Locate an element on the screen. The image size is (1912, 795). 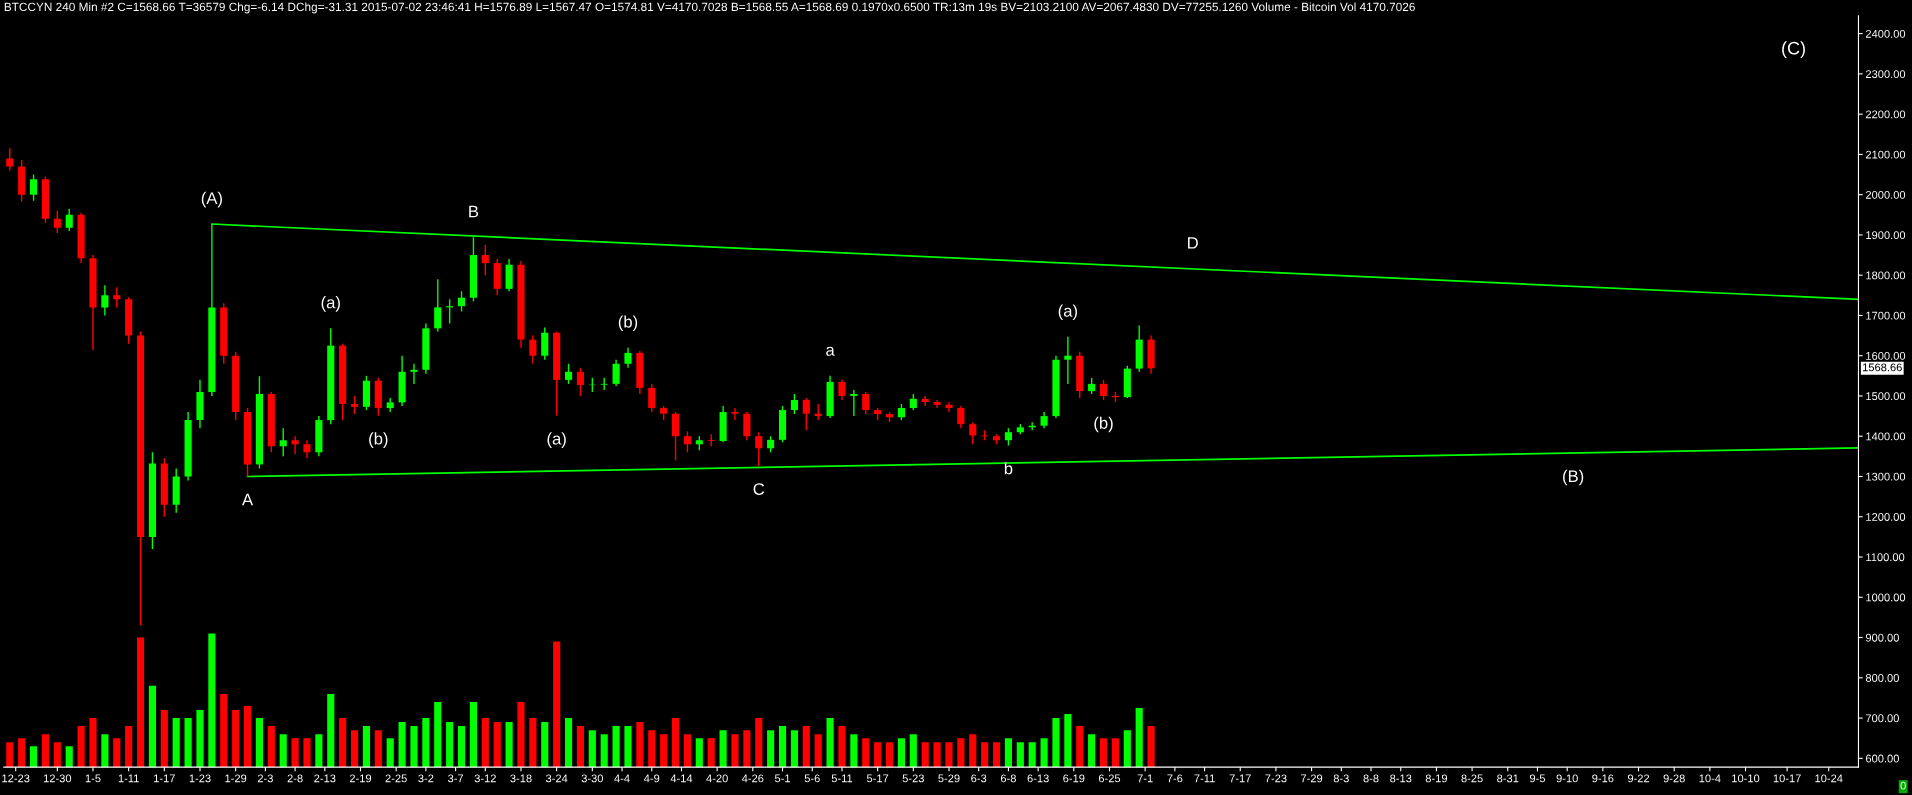
x-tick-label: 3-30 is located at coordinates (592, 778).